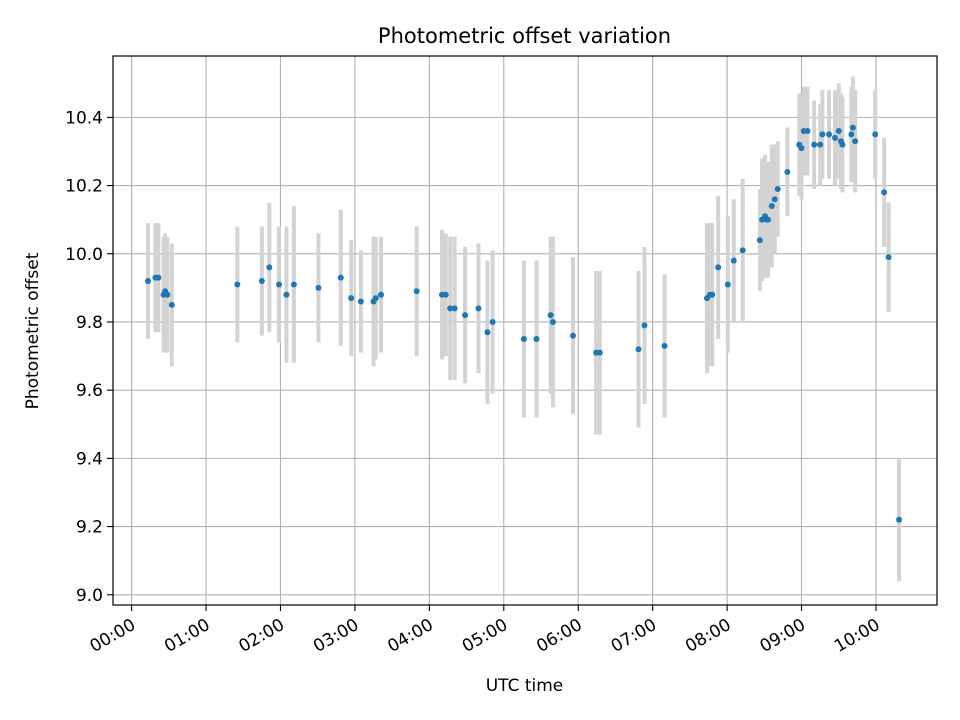  What do you see at coordinates (525, 686) in the screenshot?
I see `x-axis-title: UTC time` at bounding box center [525, 686].